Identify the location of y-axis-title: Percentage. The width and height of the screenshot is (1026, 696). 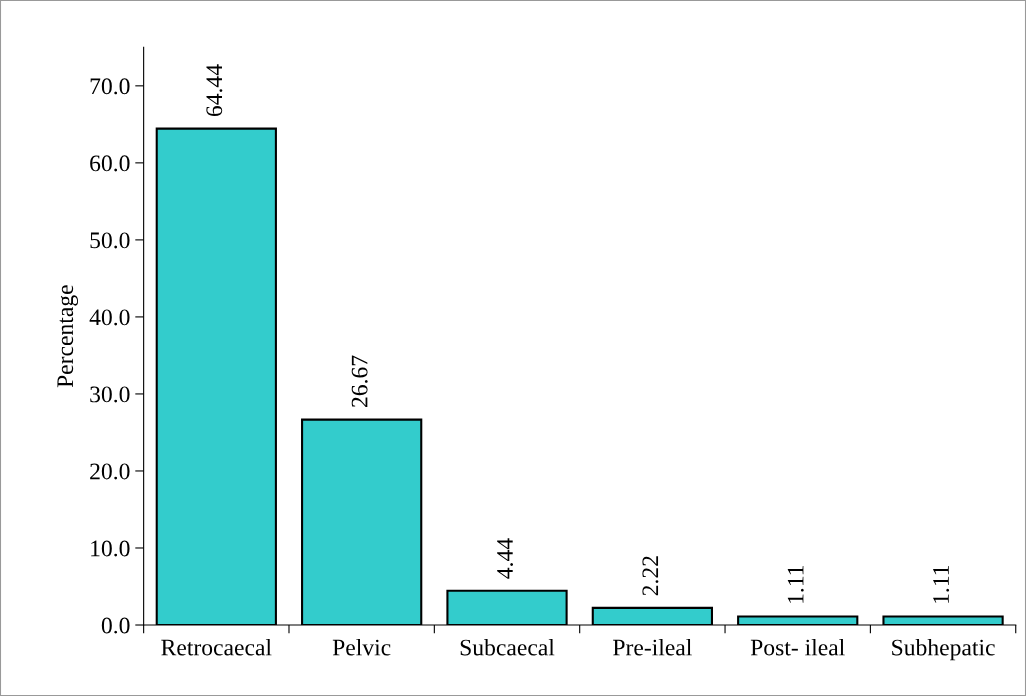
(68, 336).